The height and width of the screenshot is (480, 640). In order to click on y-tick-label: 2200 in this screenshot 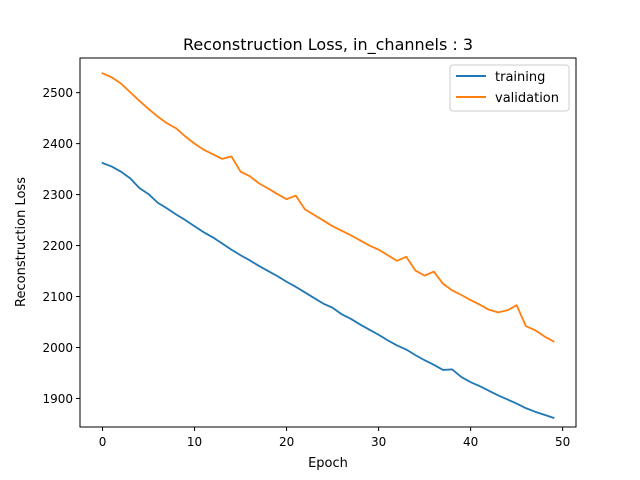, I will do `click(57, 246)`.